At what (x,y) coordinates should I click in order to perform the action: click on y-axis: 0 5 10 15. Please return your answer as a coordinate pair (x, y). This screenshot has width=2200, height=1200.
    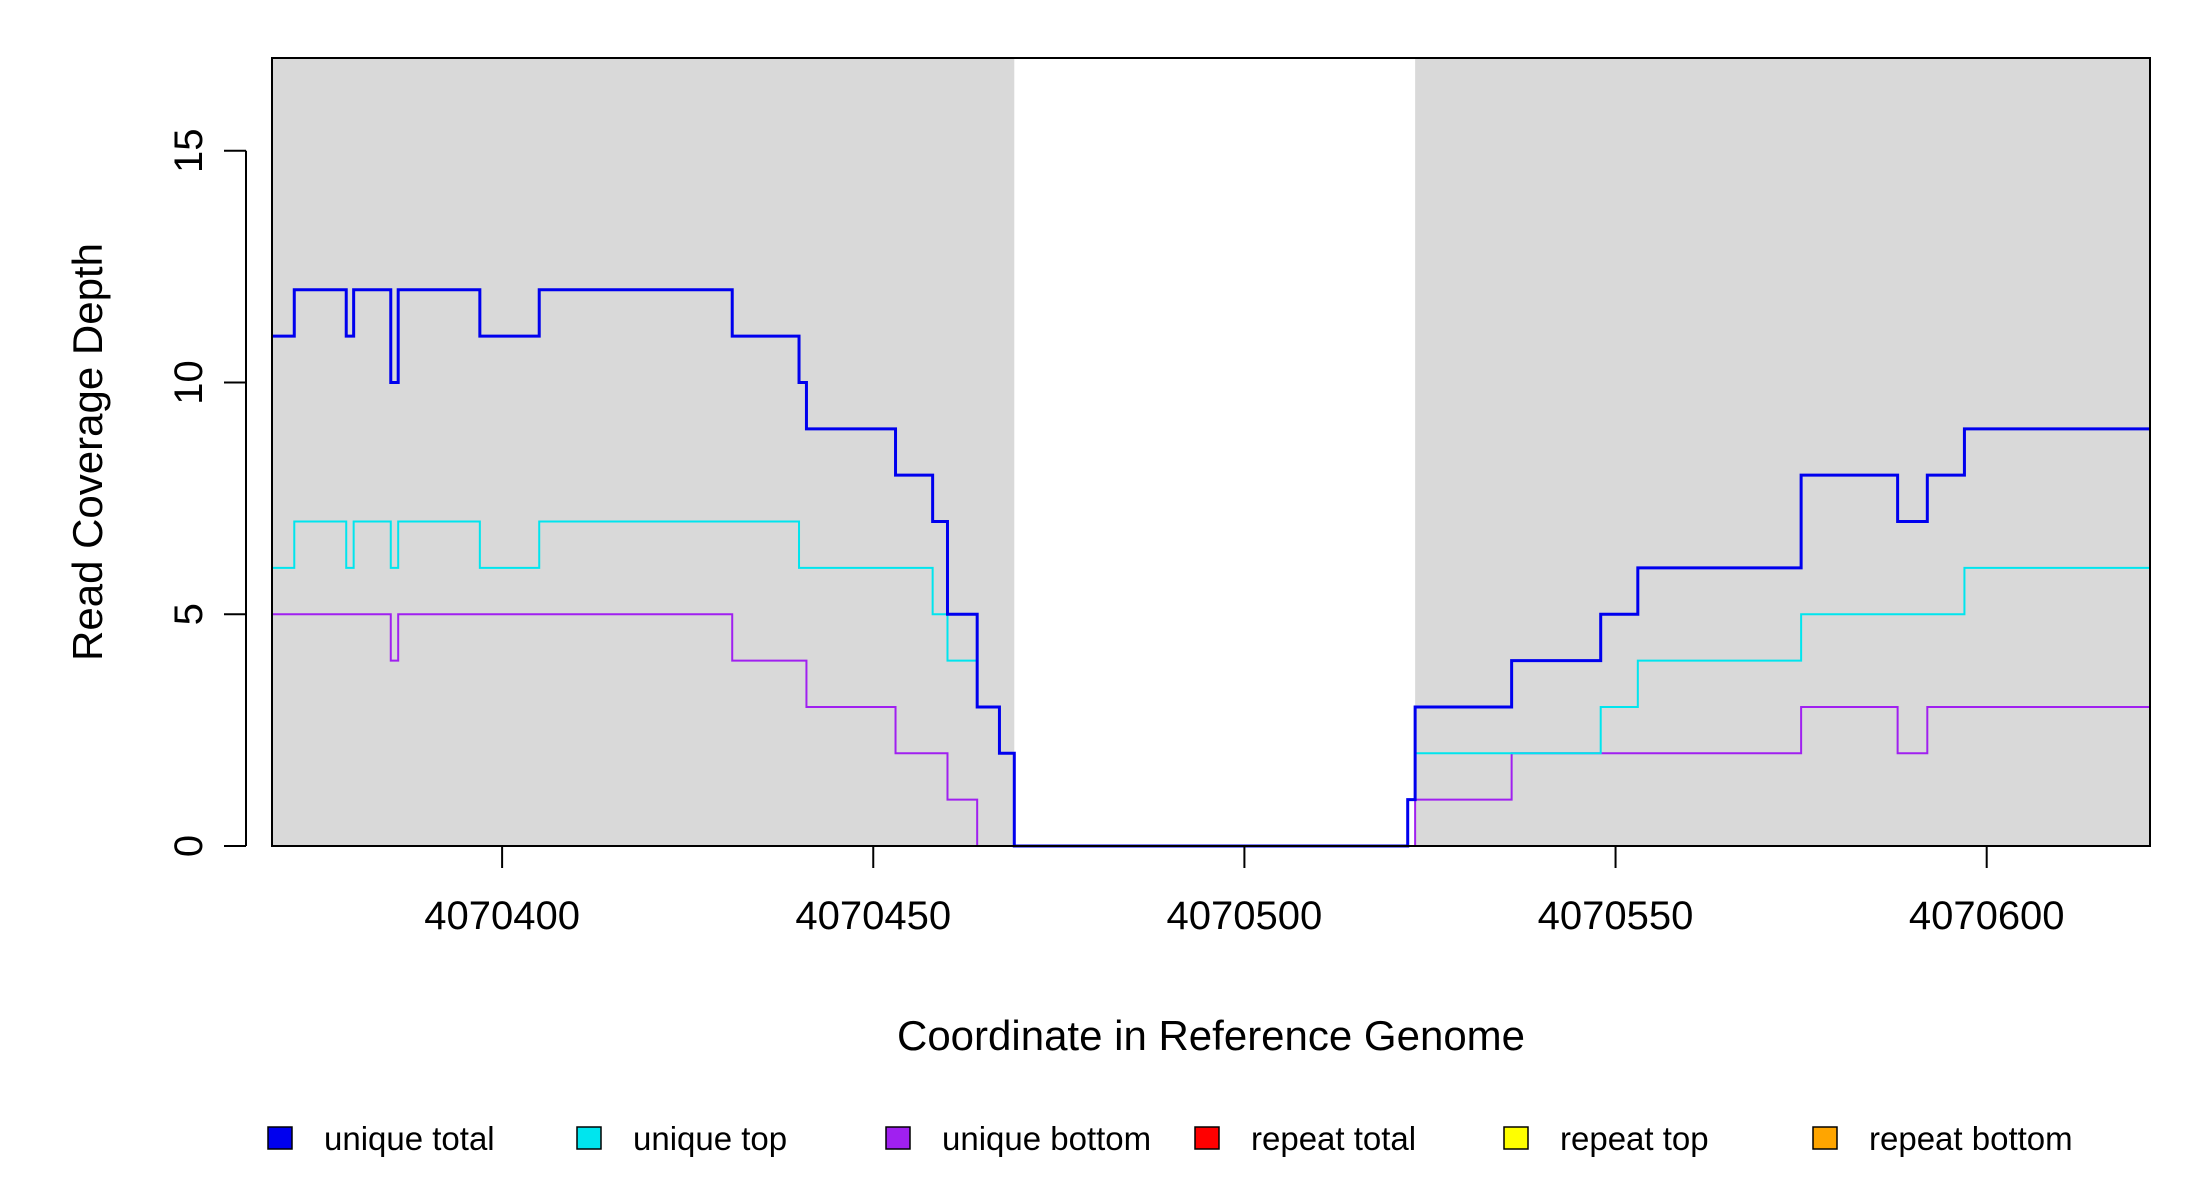
    Looking at the image, I should click on (207, 492).